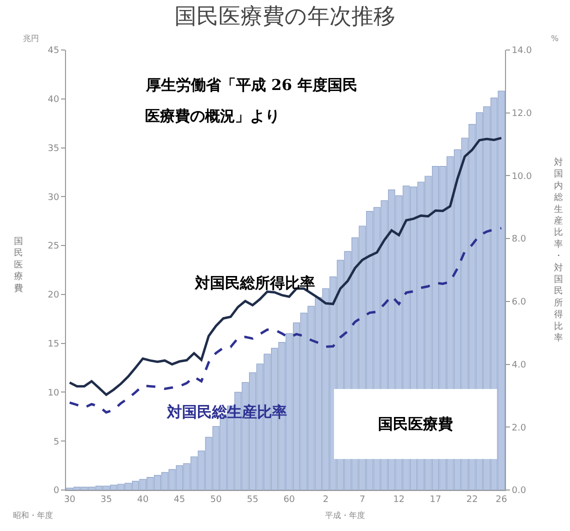  What do you see at coordinates (285, 17) in the screenshot?
I see `chart-title: 国民医療費の年次推移` at bounding box center [285, 17].